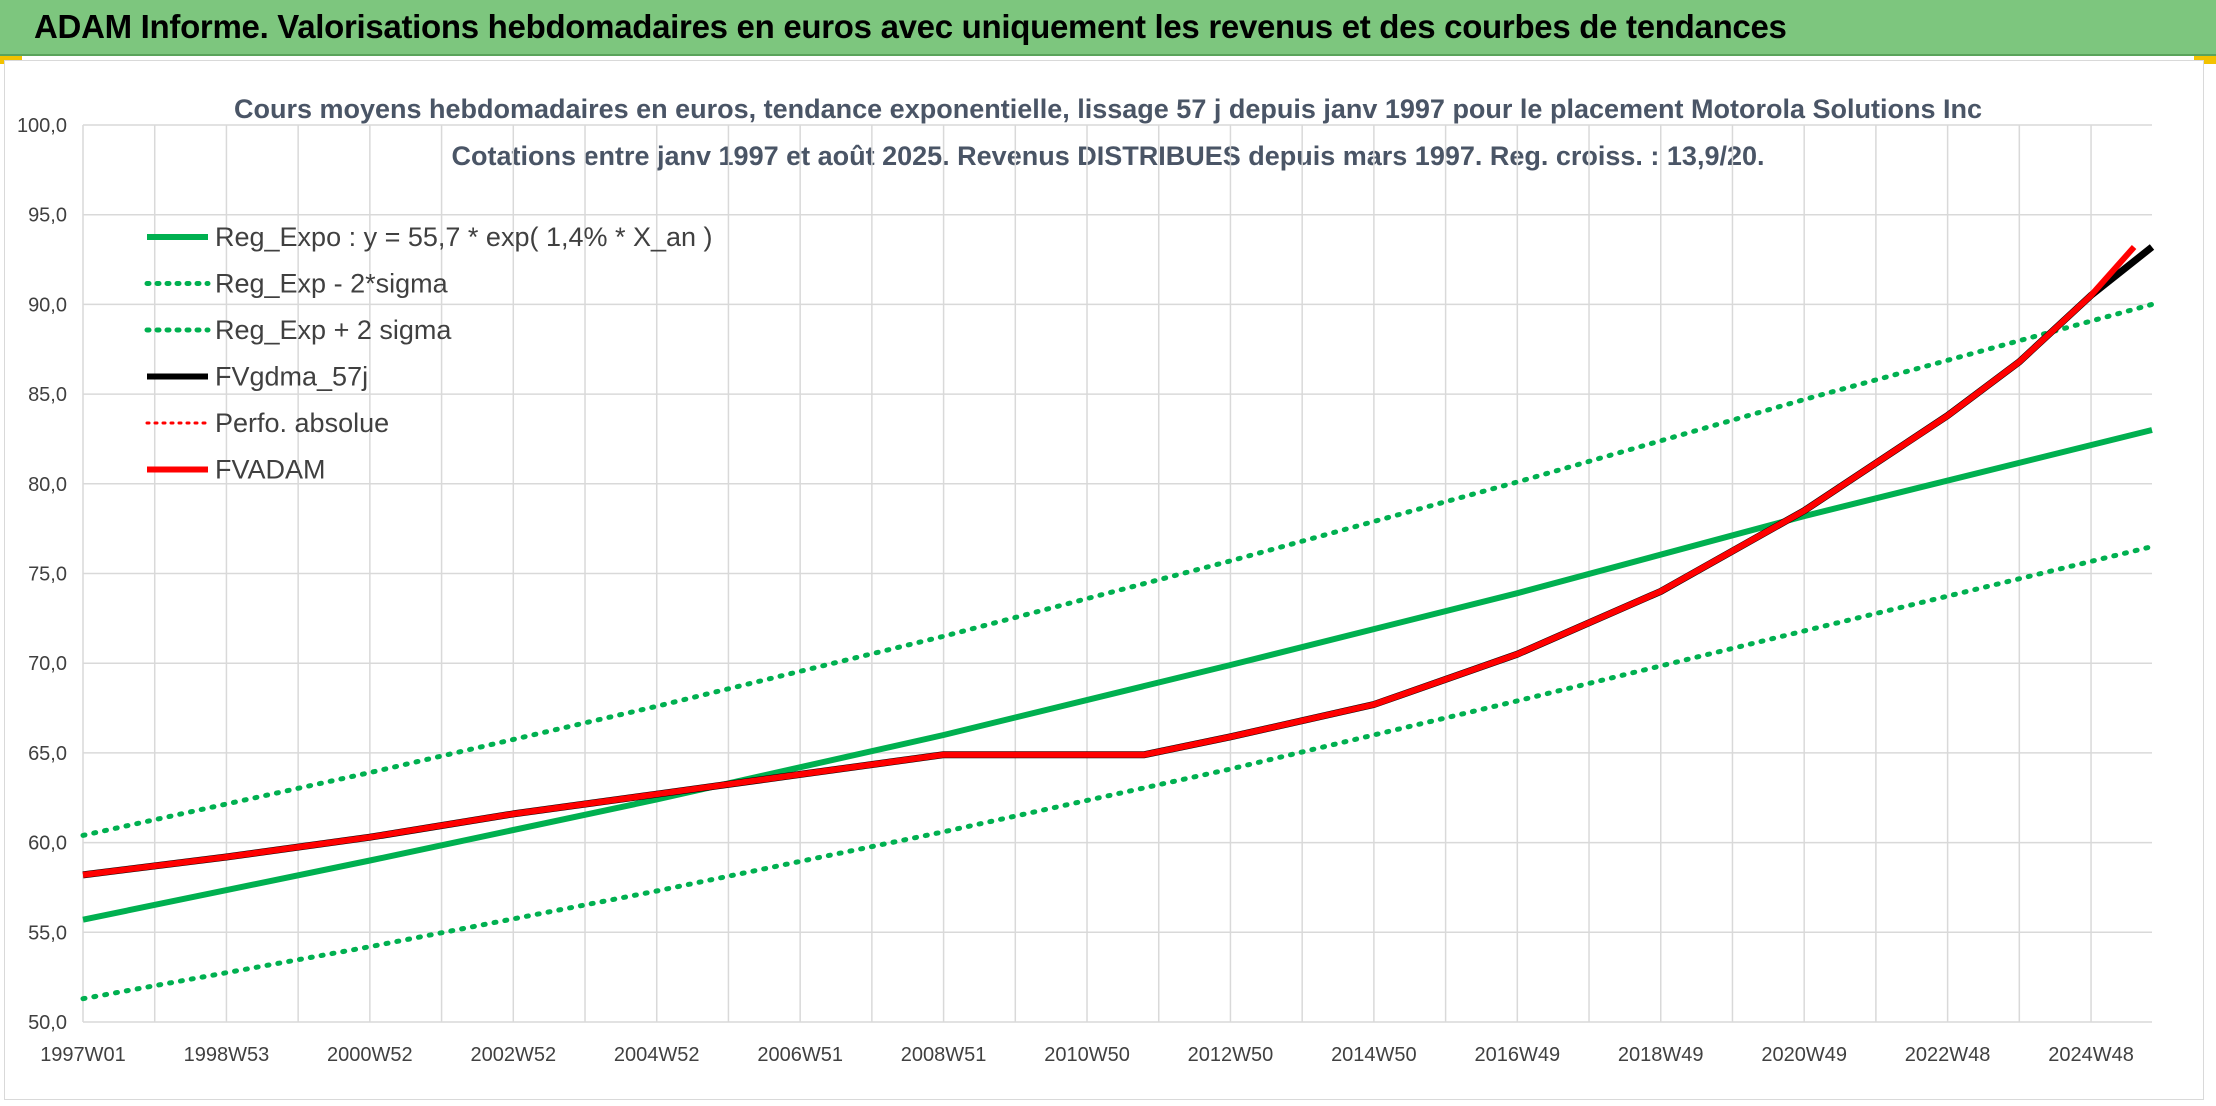  I want to click on x-tick-label: 2000W52, so click(370, 1055).